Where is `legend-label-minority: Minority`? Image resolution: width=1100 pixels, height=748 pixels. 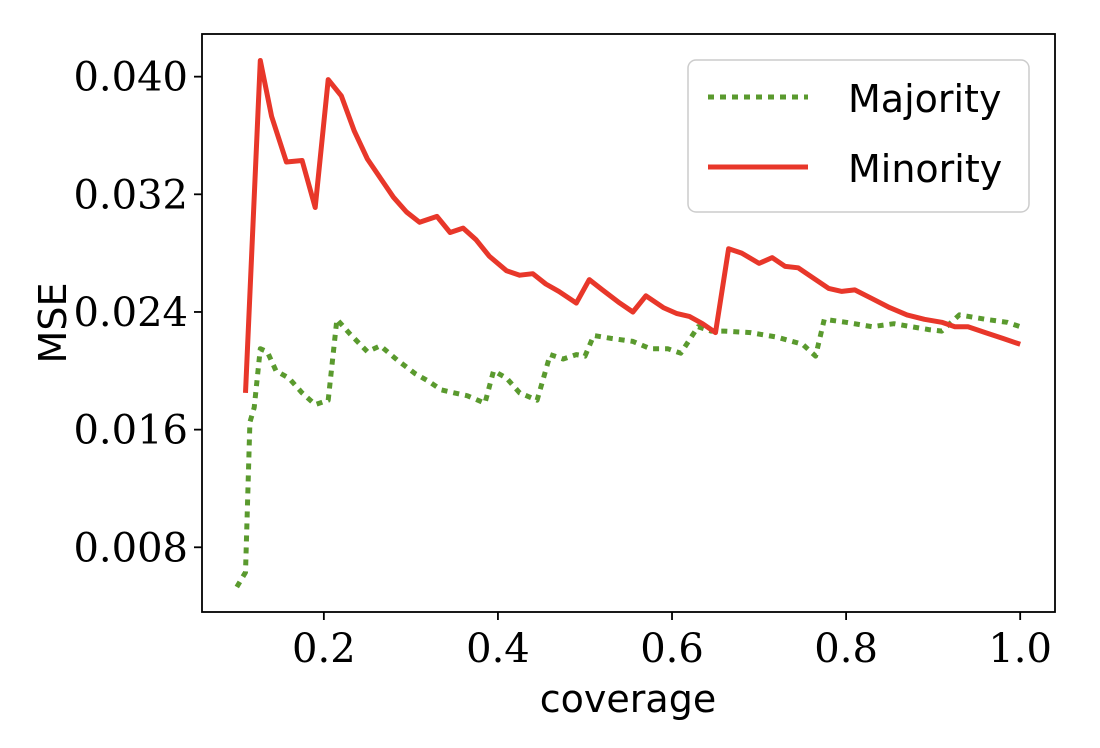
legend-label-minority: Minority is located at coordinates (925, 169).